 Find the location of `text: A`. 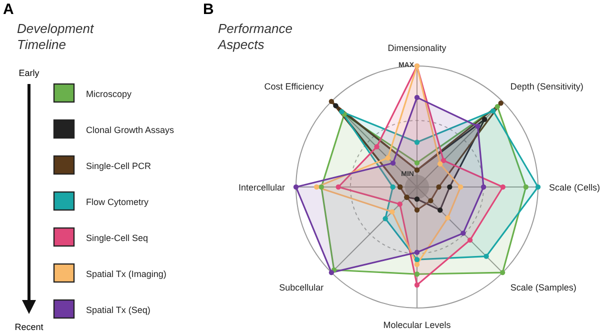

text: A is located at coordinates (8, 9).